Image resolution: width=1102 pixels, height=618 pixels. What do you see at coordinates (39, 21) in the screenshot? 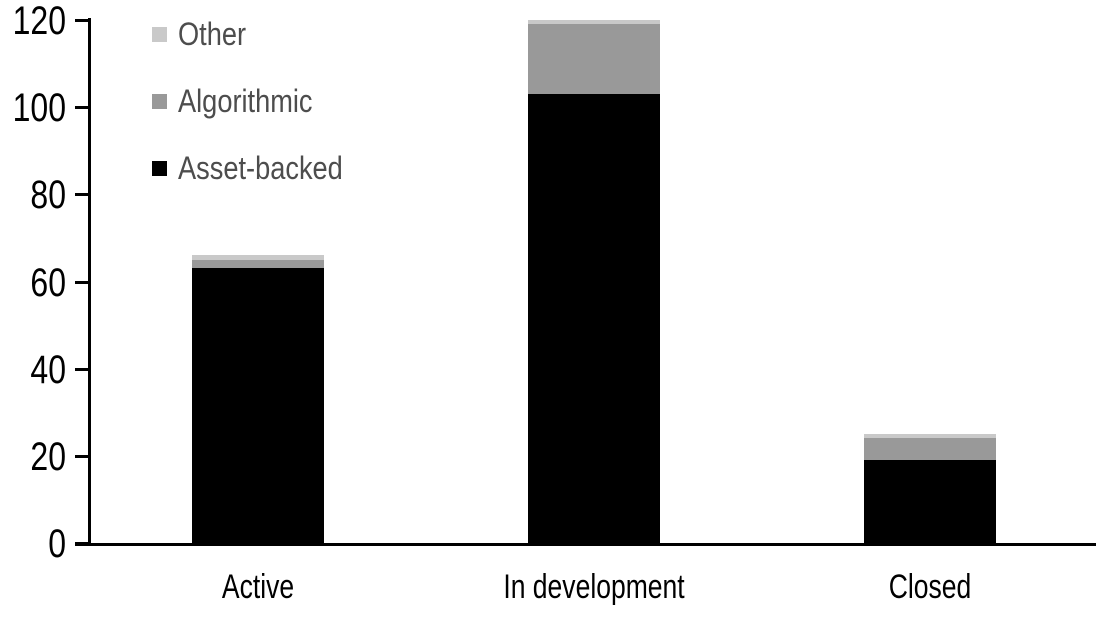
I see `y-axis-tick-label: 120` at bounding box center [39, 21].